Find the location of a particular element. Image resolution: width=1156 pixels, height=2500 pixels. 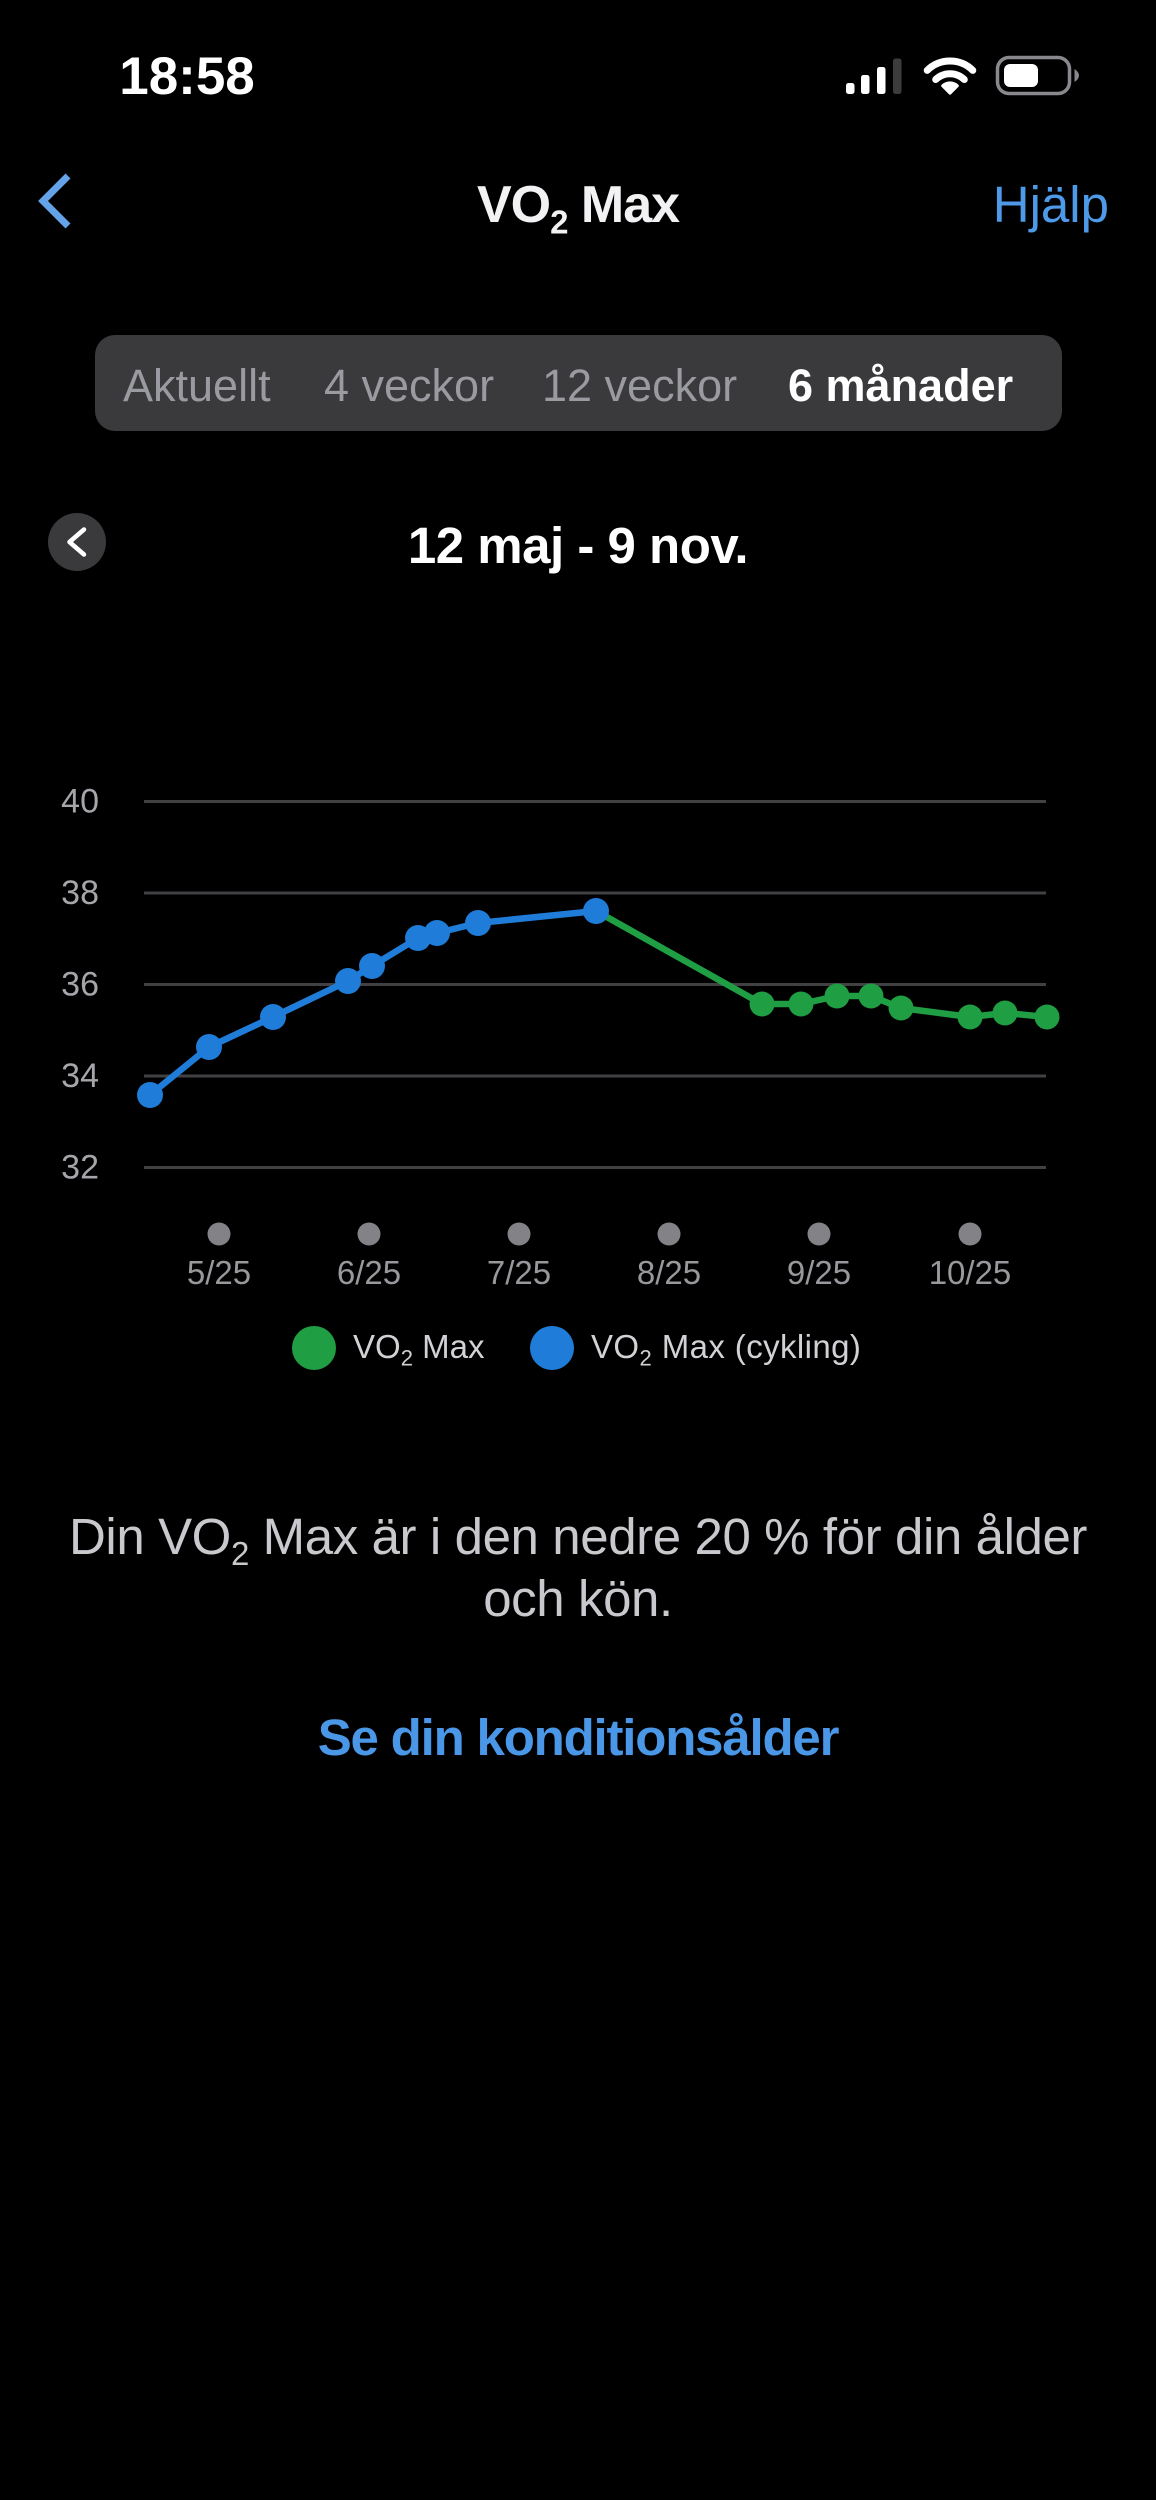

svg-text: 10/25 is located at coordinates (970, 1272).